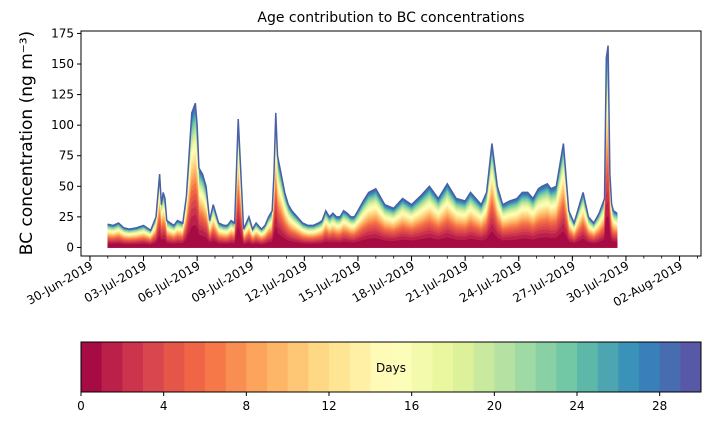  What do you see at coordinates (362, 231) in the screenshot?
I see `age-band-area` at bounding box center [362, 231].